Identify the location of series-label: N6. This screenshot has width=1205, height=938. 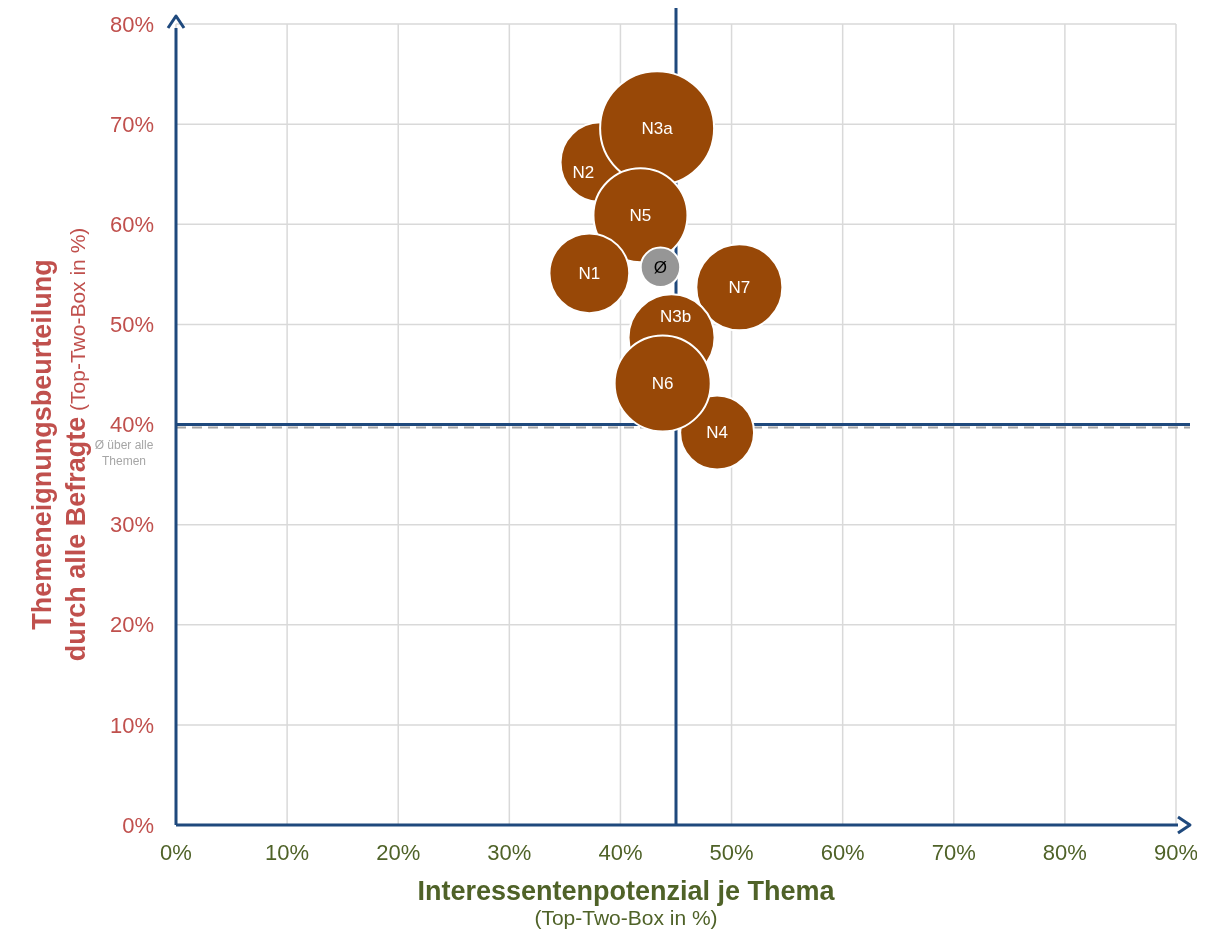
(662, 384).